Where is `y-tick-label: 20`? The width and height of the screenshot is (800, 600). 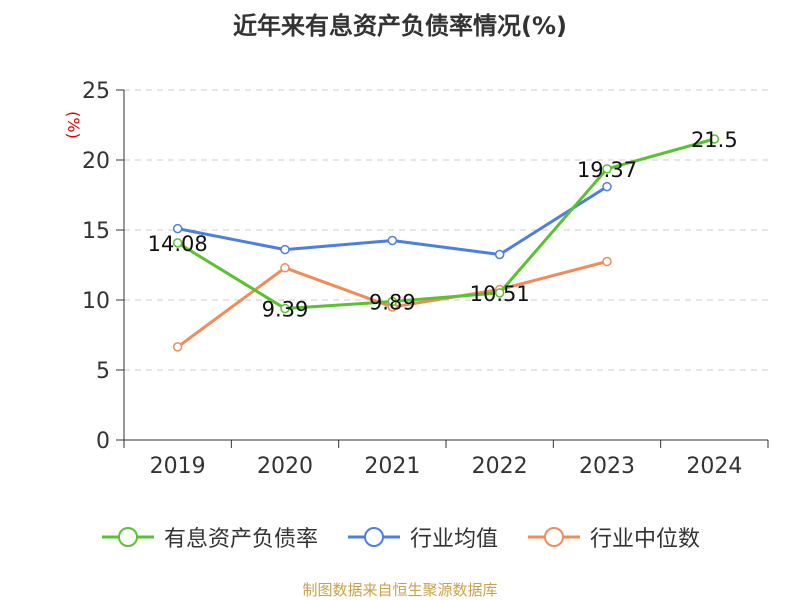
y-tick-label: 20 is located at coordinates (96, 161).